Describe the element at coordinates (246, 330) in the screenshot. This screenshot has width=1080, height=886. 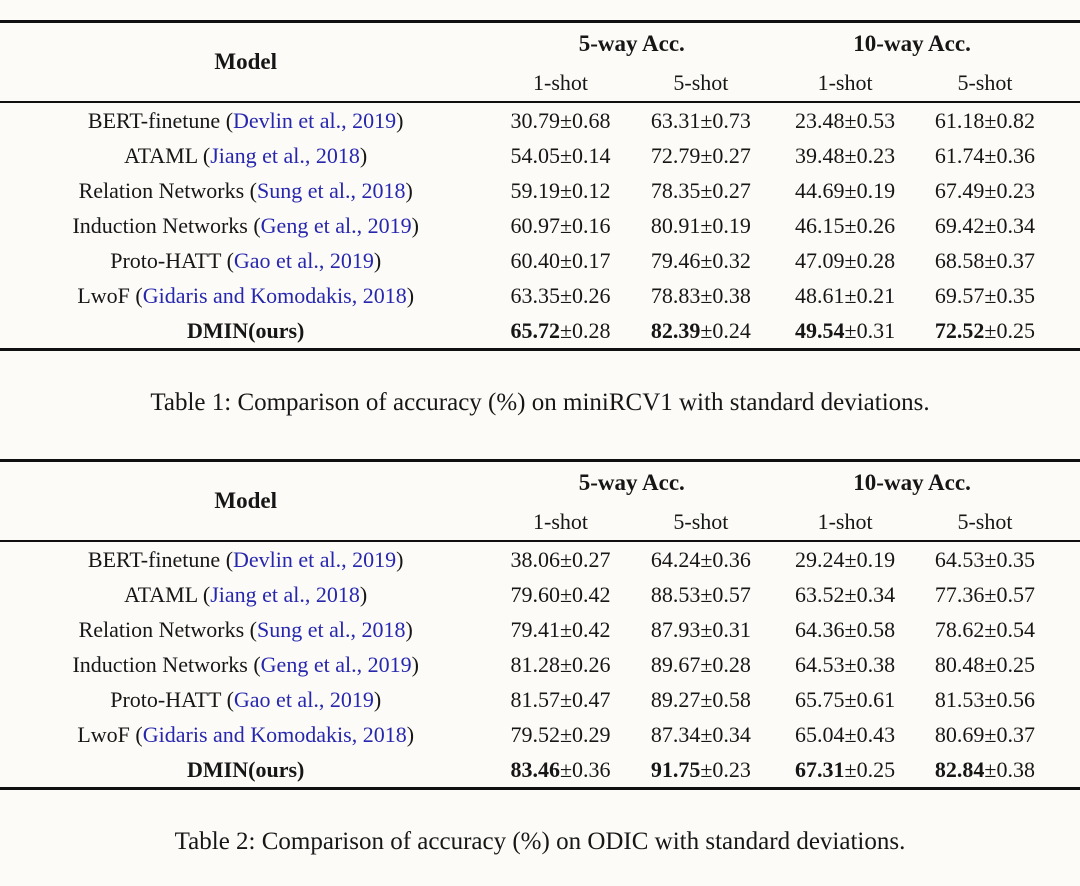
I see `model-name: DMIN(ours)` at that location.